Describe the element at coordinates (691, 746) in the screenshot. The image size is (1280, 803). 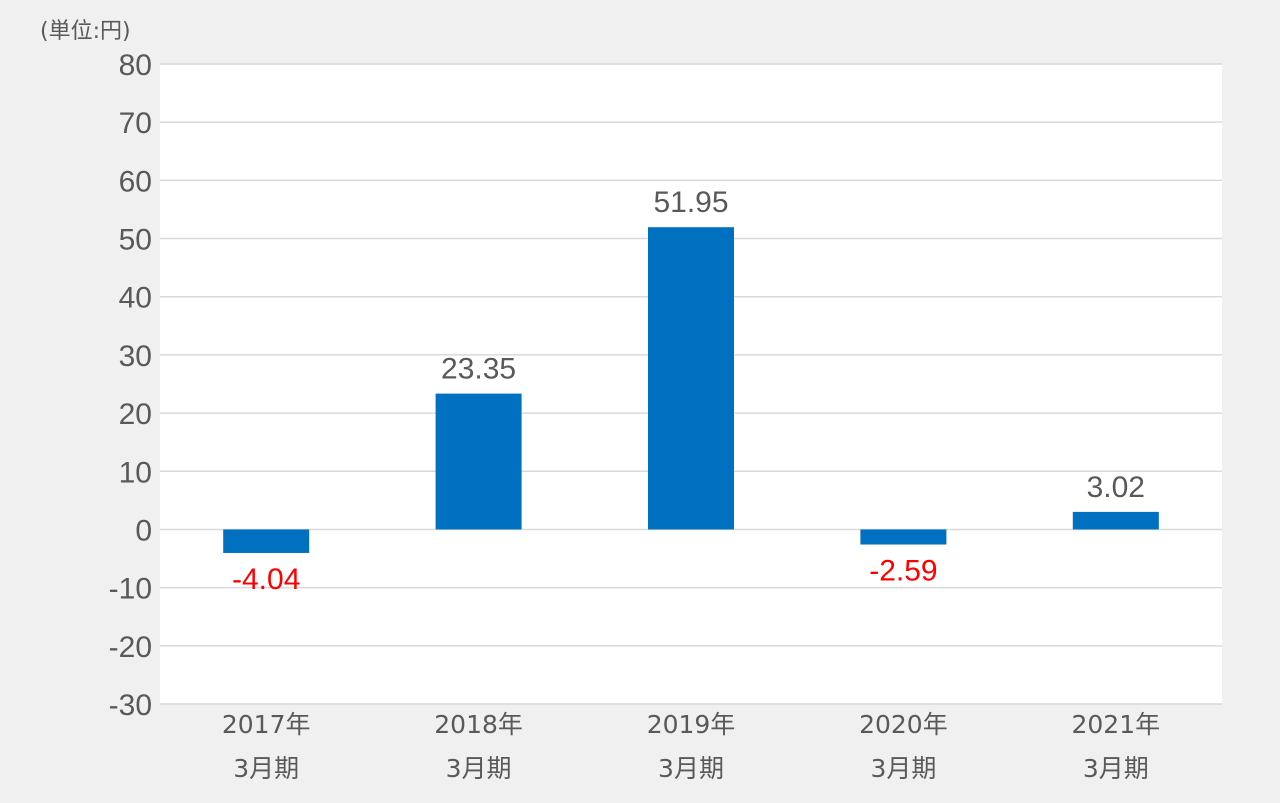
I see `x-axis-category-labels: 2017年 3月期 2018年 3月期 2019年 3月期 2020年 3月期 2021年 3月期` at that location.